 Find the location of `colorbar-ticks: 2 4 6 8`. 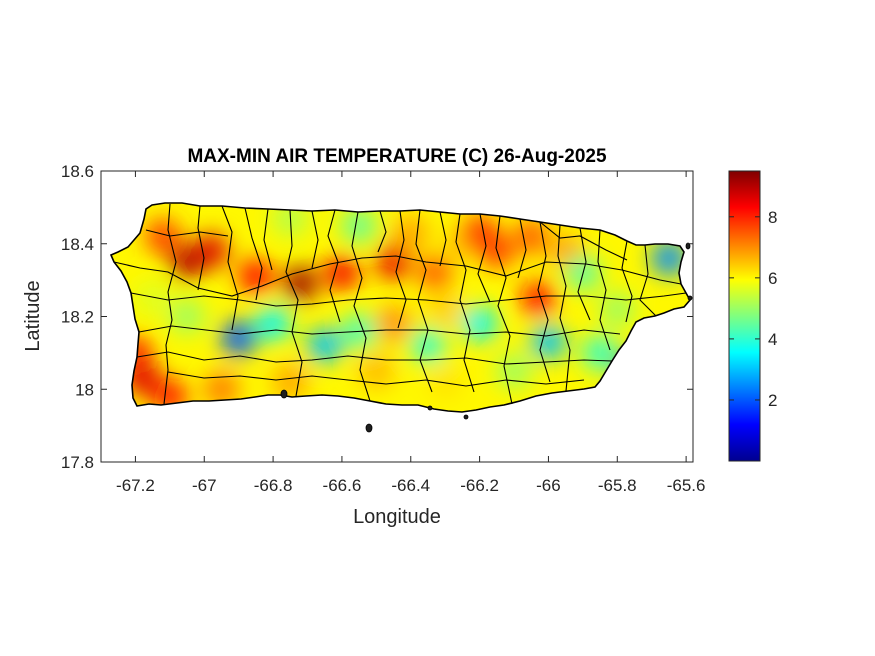

colorbar-ticks: 2 4 6 8 is located at coordinates (753, 309).